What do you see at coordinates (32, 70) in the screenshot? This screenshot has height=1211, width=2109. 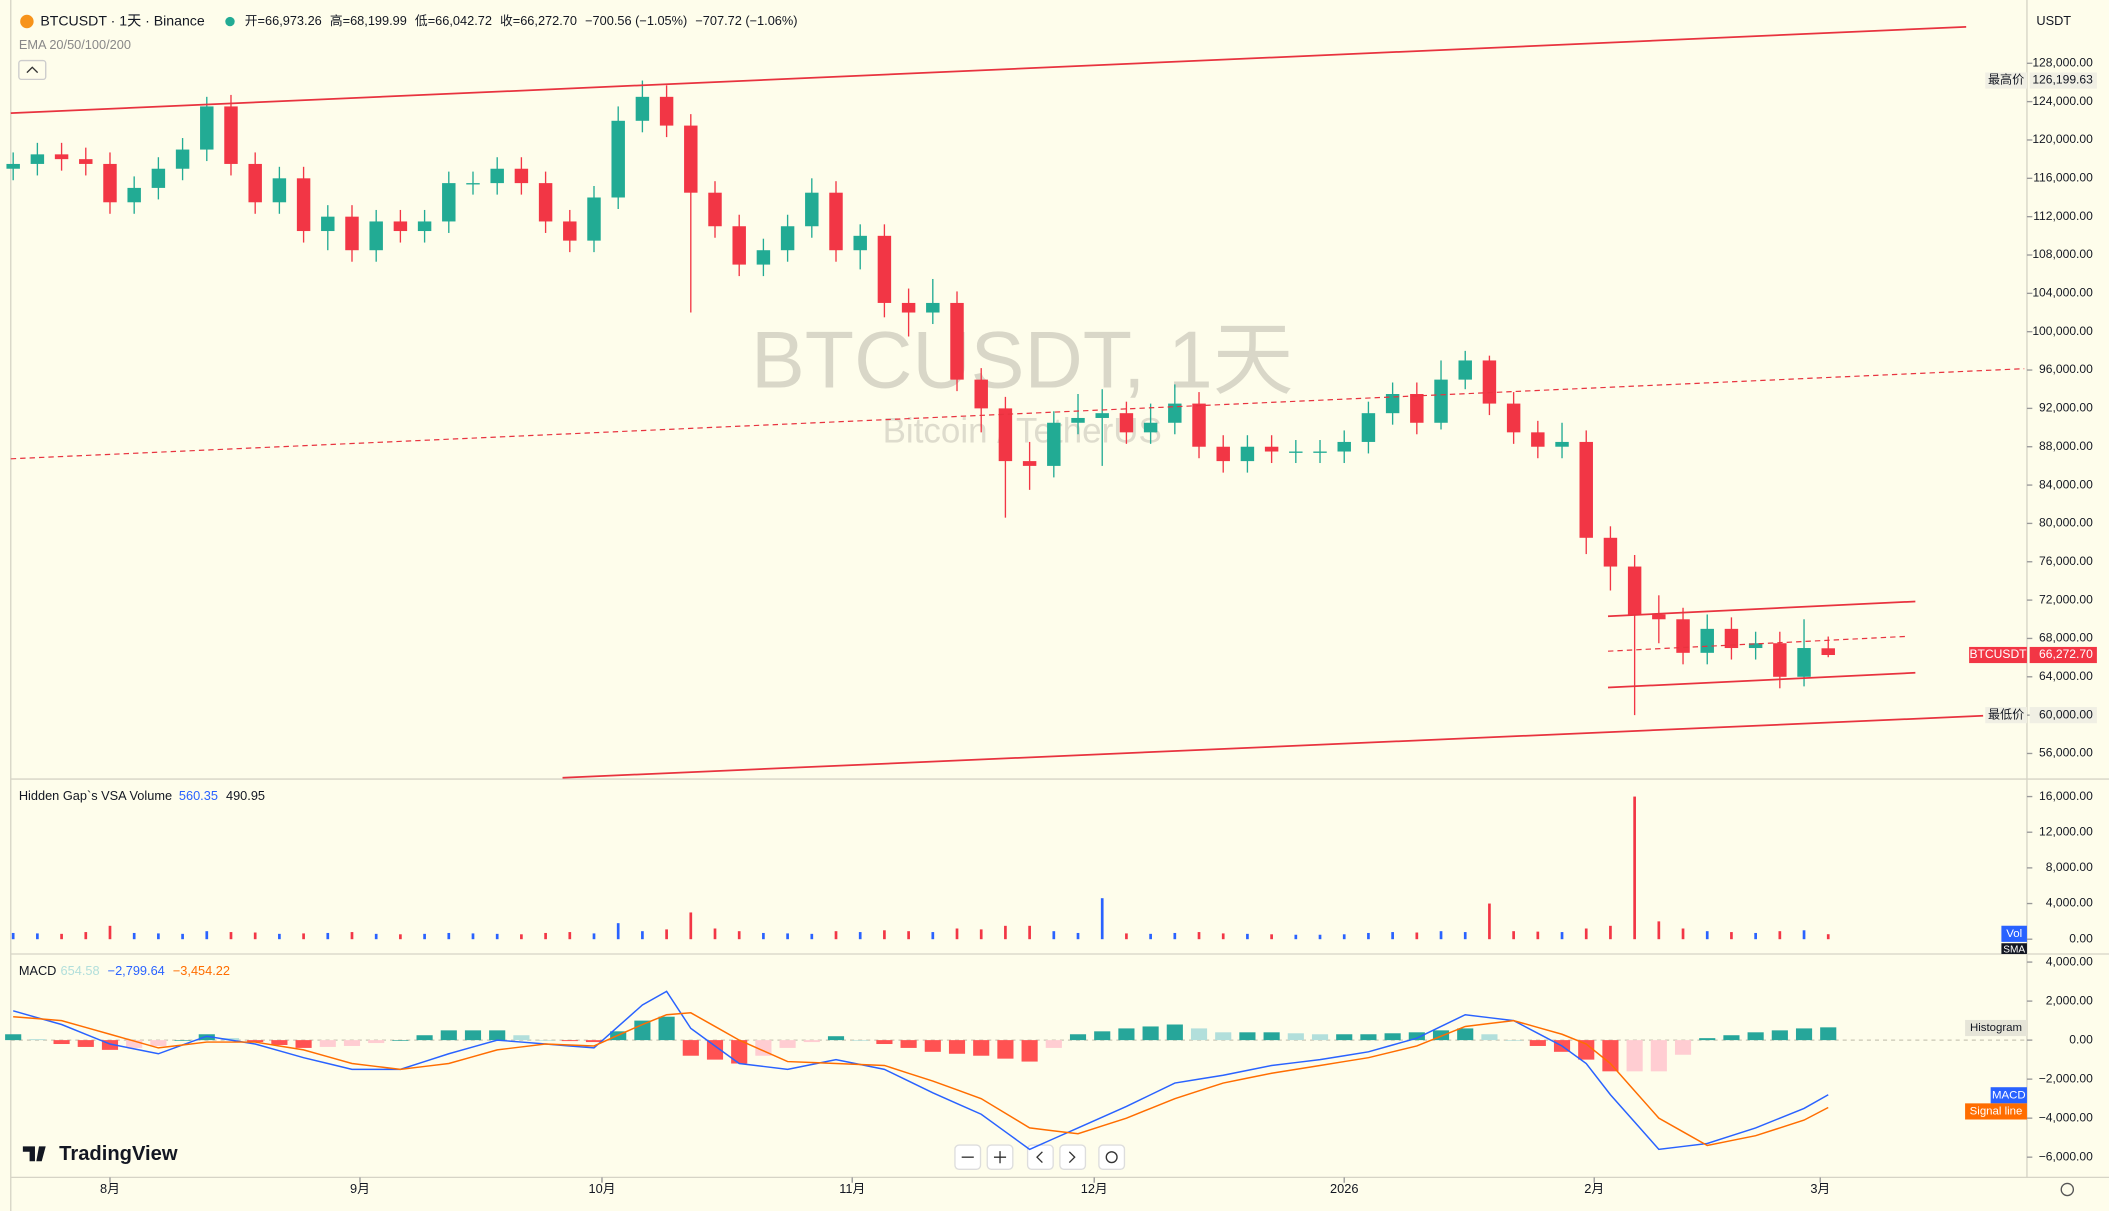 I see `collapse-button` at bounding box center [32, 70].